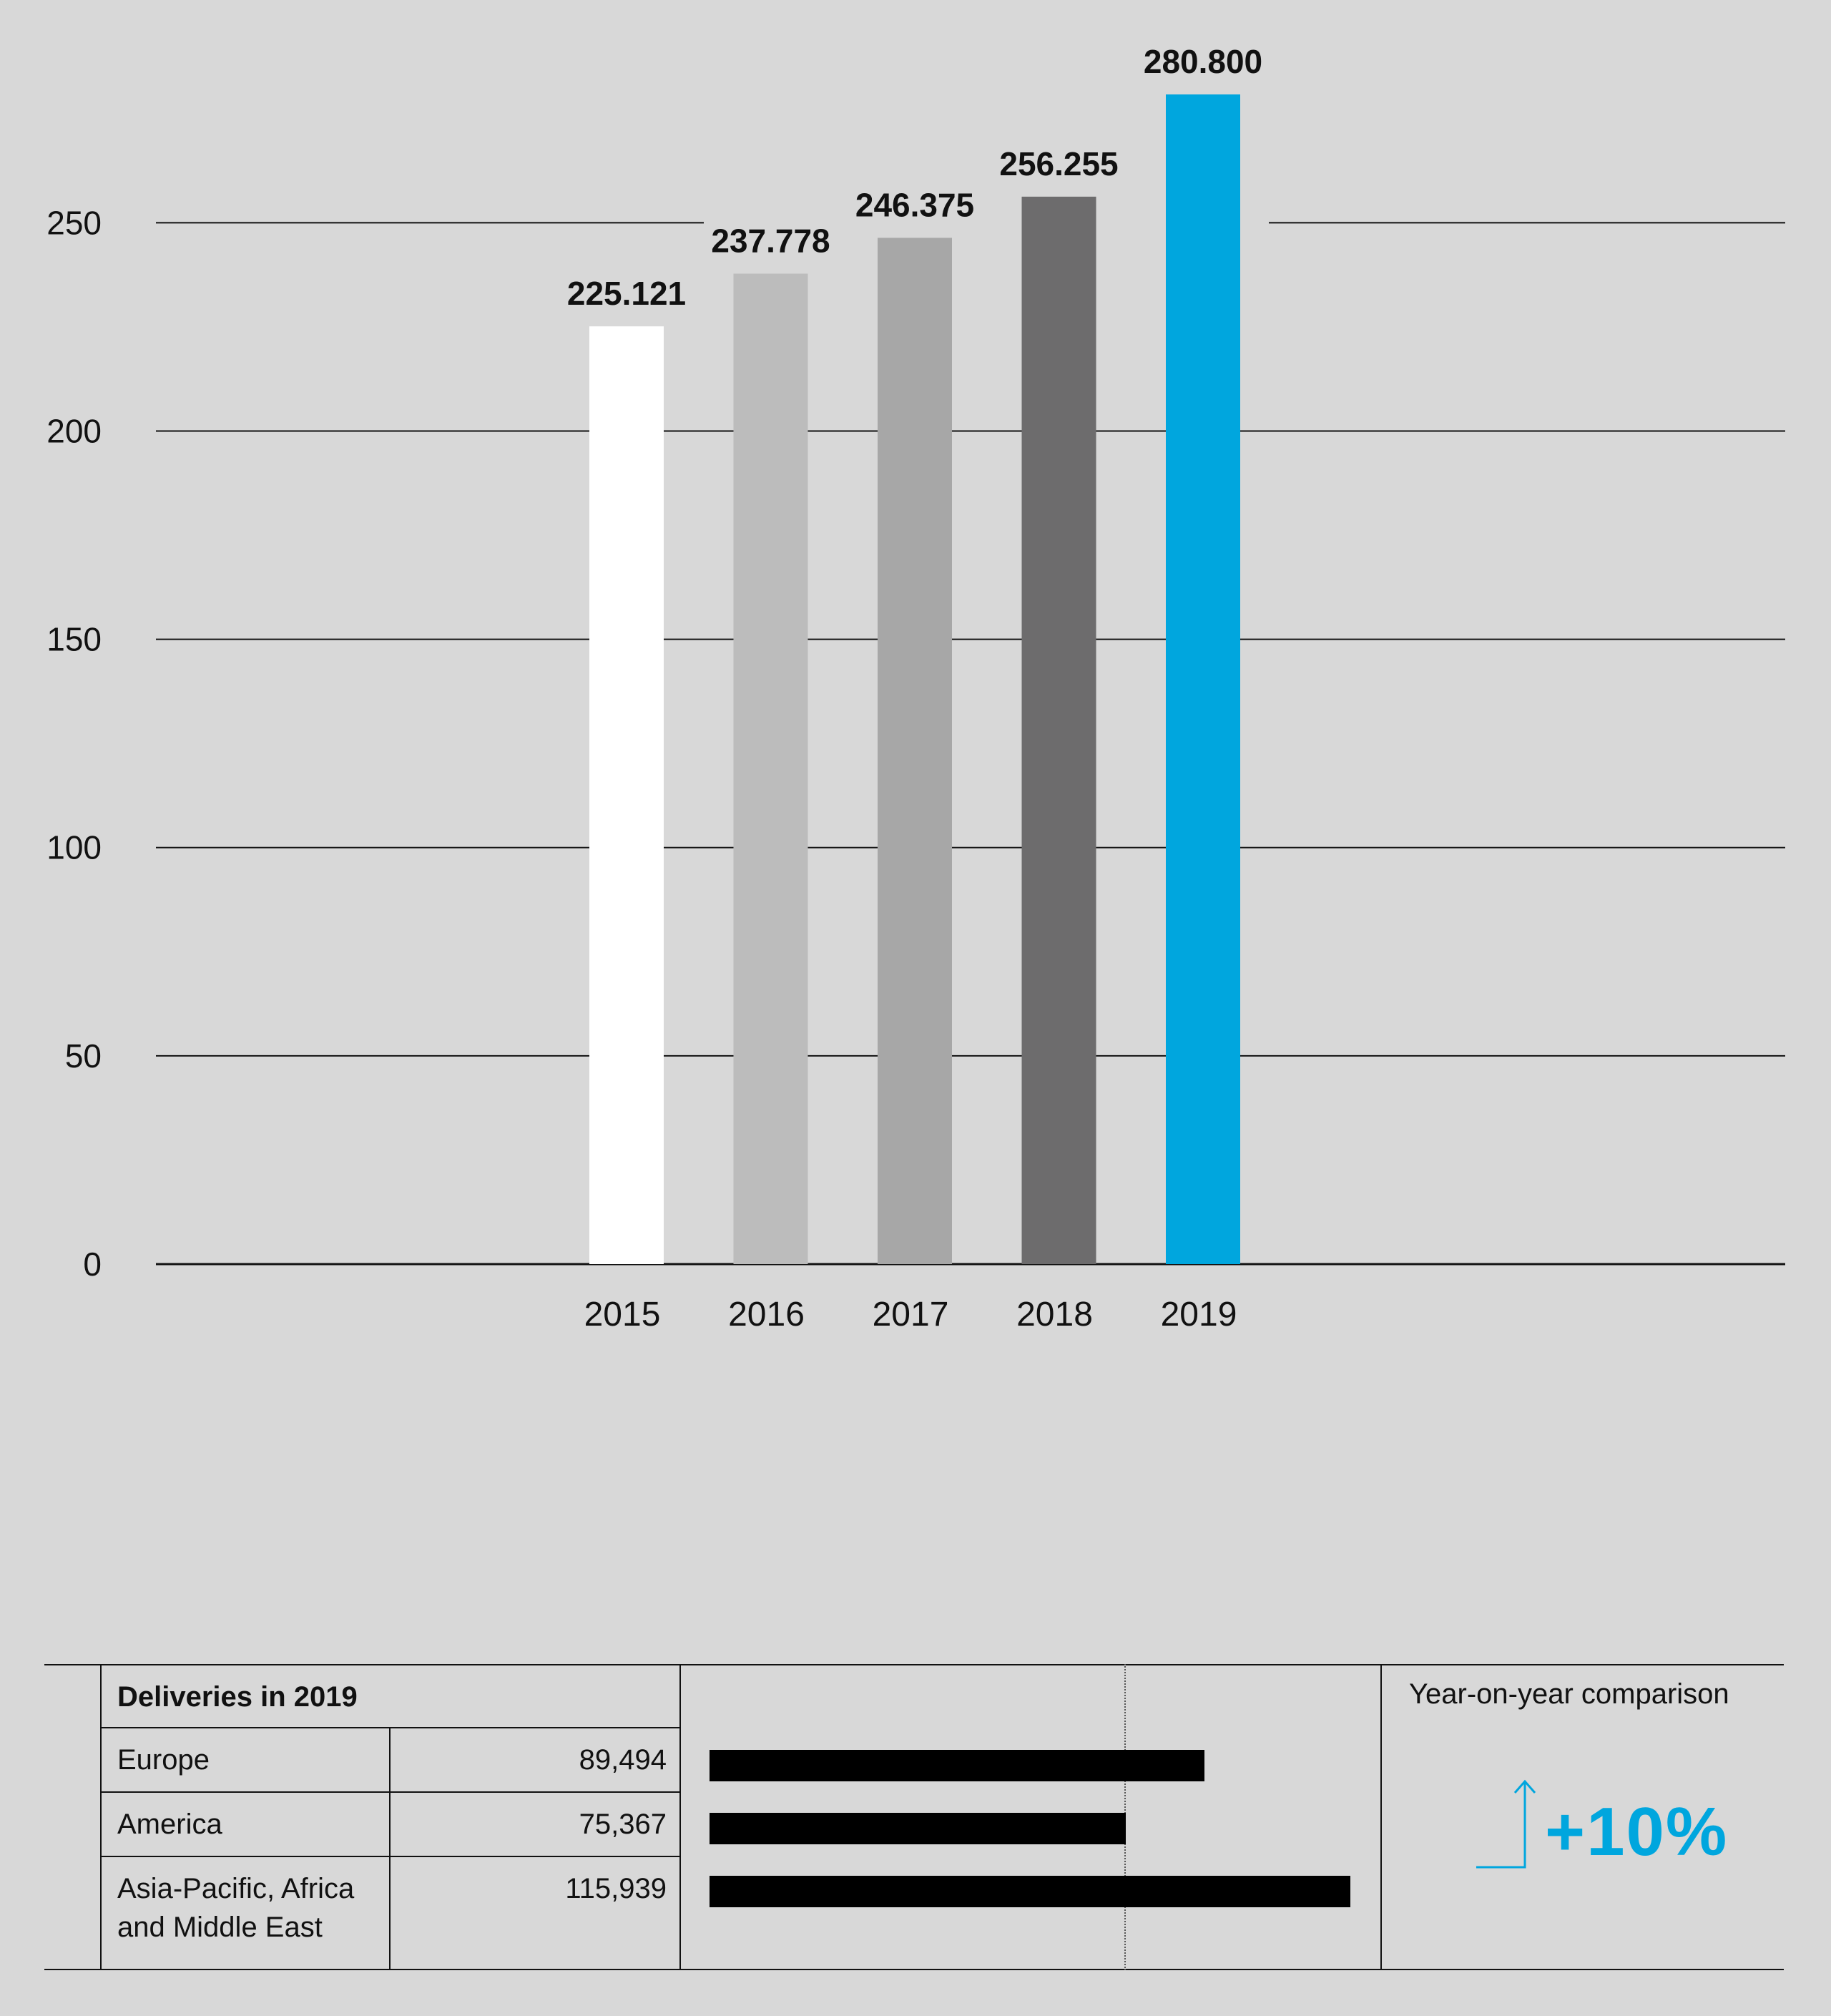 The width and height of the screenshot is (1831, 2016). I want to click on x-tick-label-2018: 2018, so click(1054, 1315).